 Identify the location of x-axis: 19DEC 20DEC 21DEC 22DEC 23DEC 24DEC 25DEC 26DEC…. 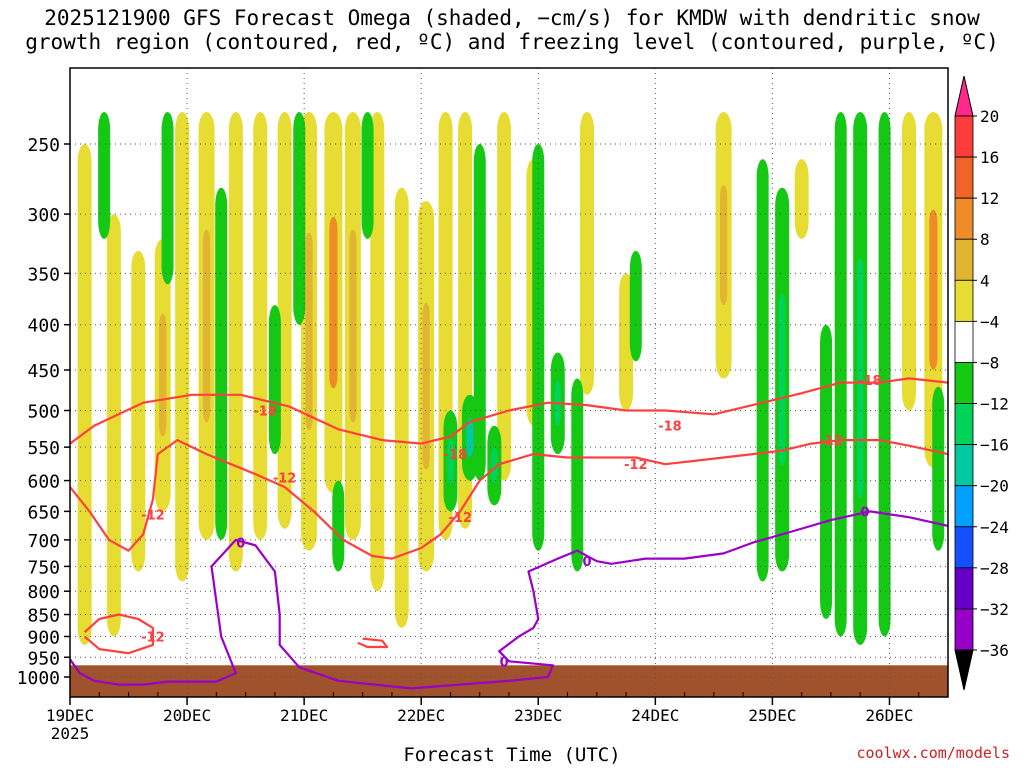
(480, 720).